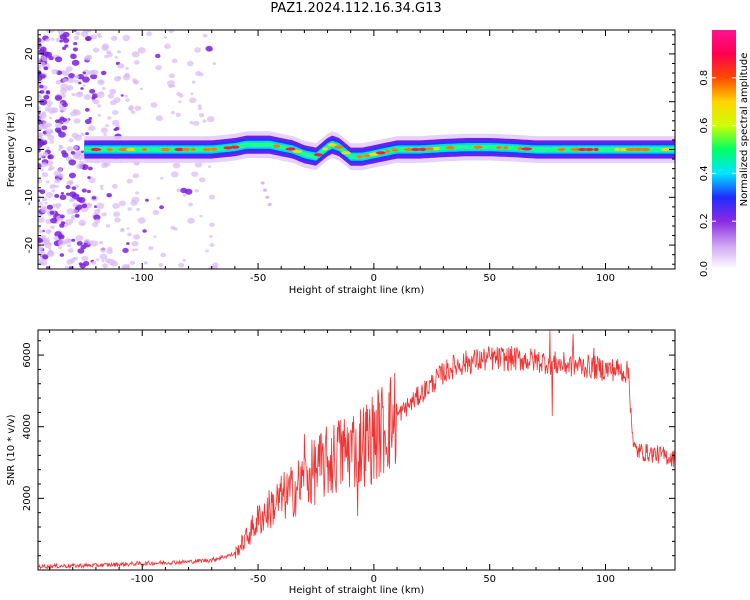 The width and height of the screenshot is (750, 600). I want to click on x-tick-label: 100, so click(605, 579).